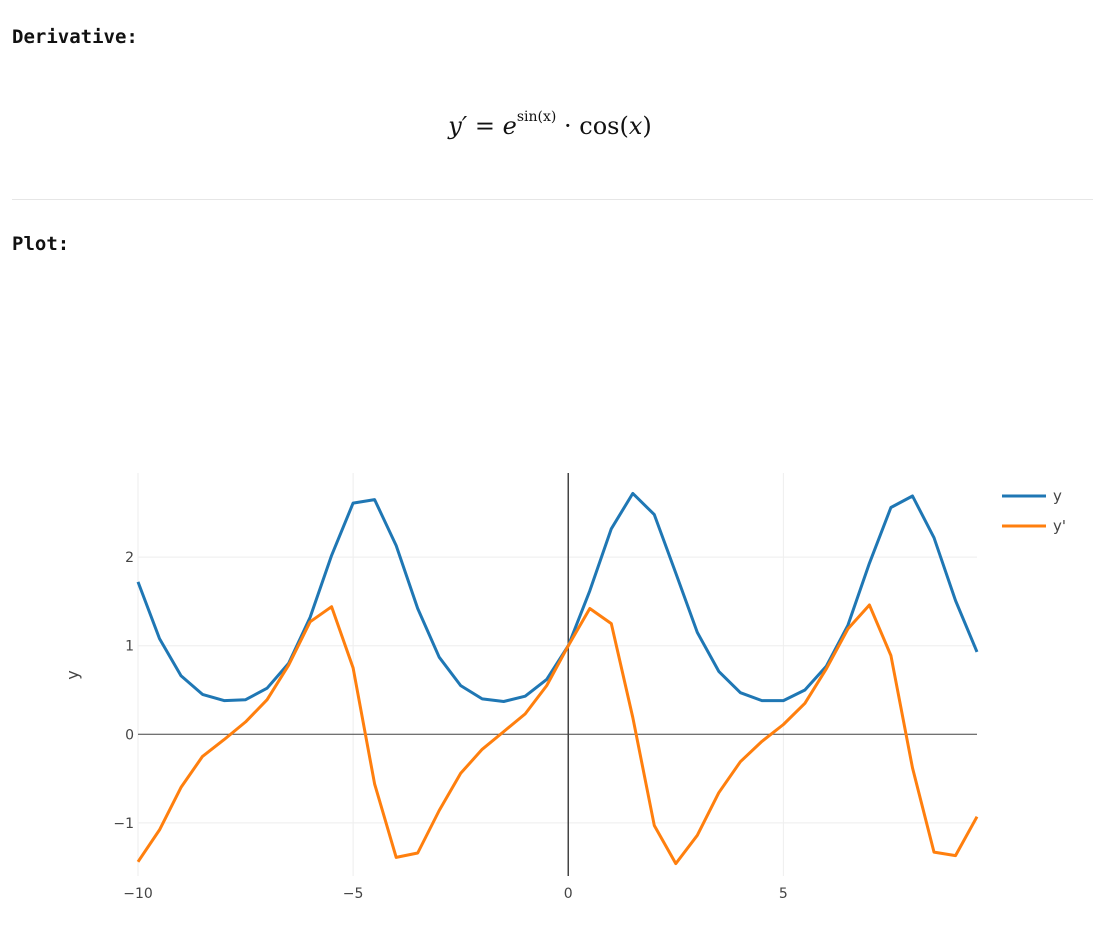 This screenshot has height=931, width=1100. What do you see at coordinates (635, 126) in the screenshot?
I see `formula-arg: x` at bounding box center [635, 126].